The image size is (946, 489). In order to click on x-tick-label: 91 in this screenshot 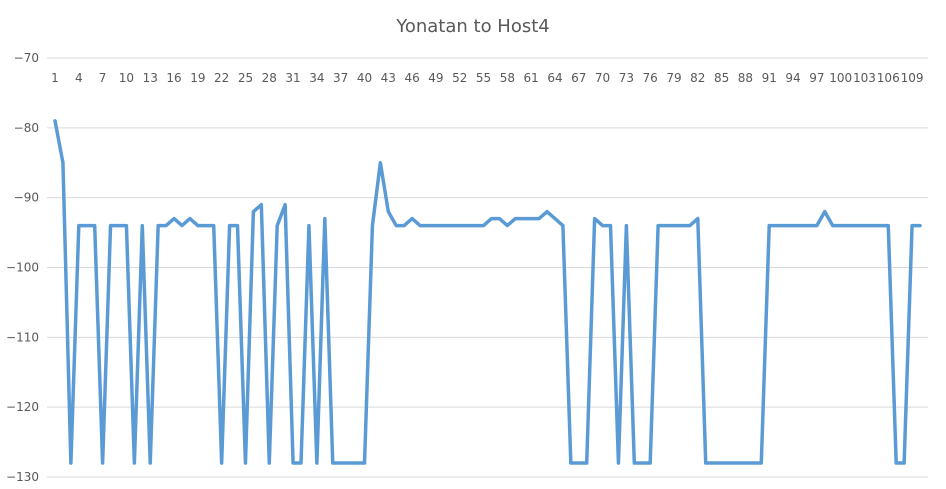, I will do `click(769, 78)`.